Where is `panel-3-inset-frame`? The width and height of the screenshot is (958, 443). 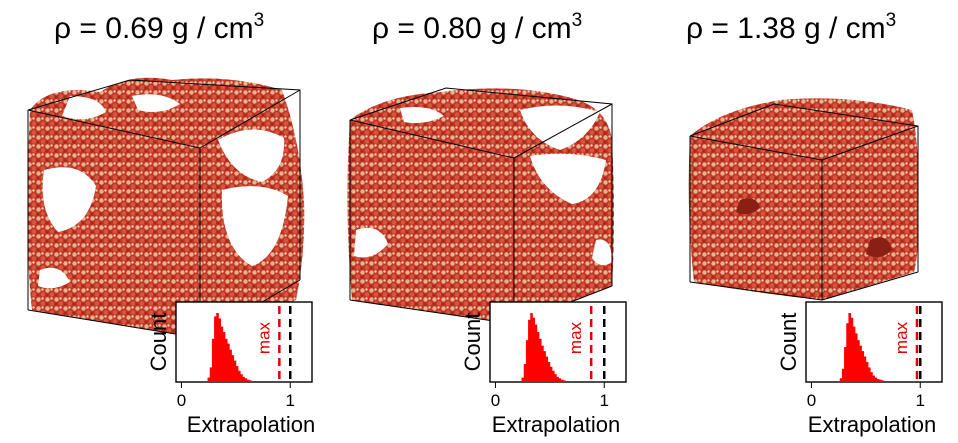 panel-3-inset-frame is located at coordinates (874, 342).